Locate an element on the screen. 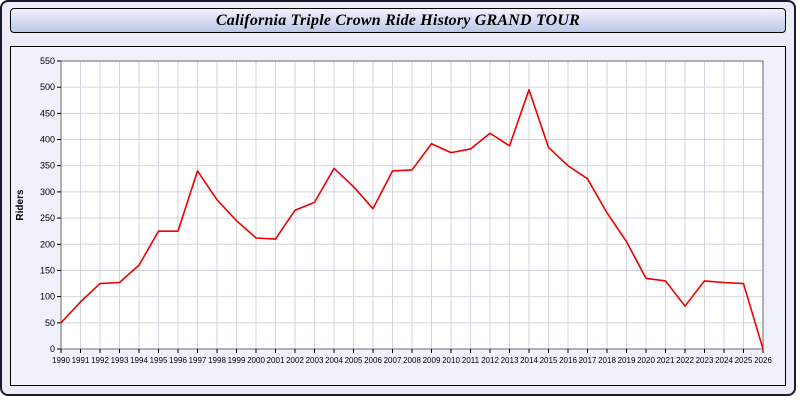 The height and width of the screenshot is (400, 800). x-tick-label: 1994 is located at coordinates (139, 360).